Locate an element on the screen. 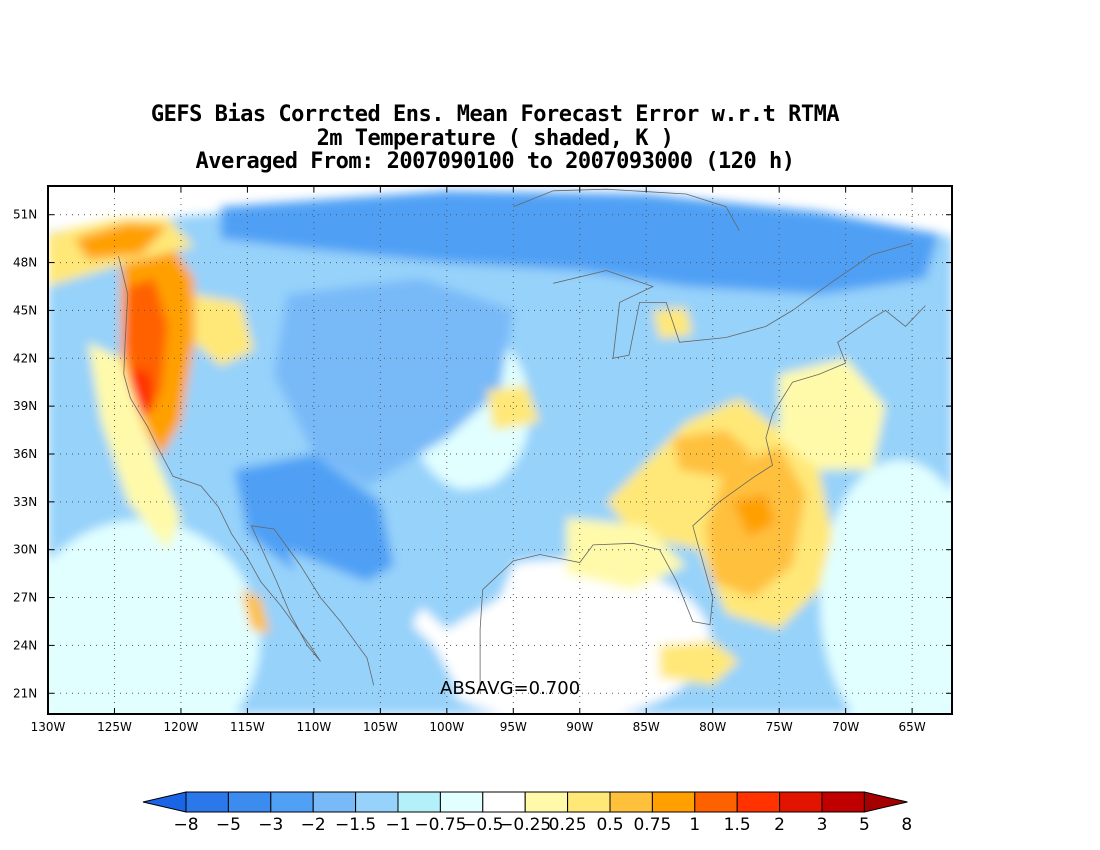 This screenshot has height=850, width=1100. region-southwest-blue is located at coordinates (314, 526).